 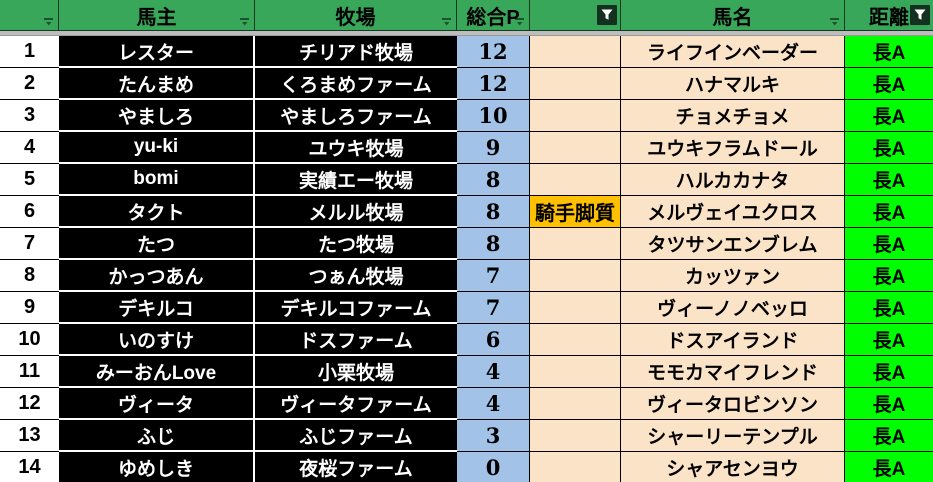 I want to click on horse-name-cell: ヴィーノノベッロ, so click(x=733, y=308).